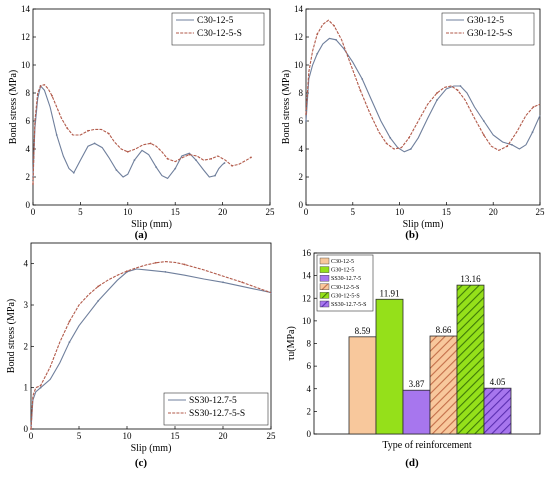 This screenshot has width=550, height=480. I want to click on legend-entry-d-1: G30-12-5, so click(342, 271).